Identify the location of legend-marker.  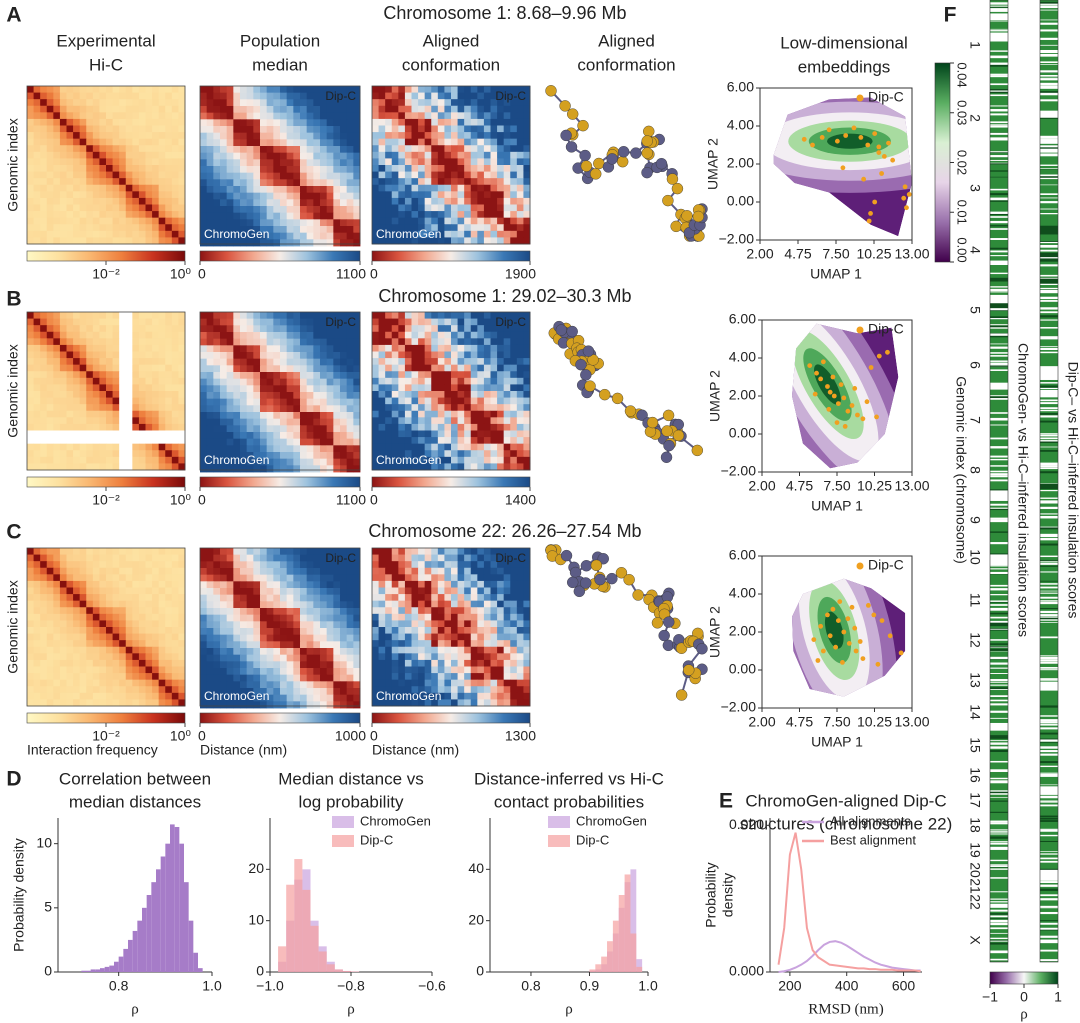
(860, 330).